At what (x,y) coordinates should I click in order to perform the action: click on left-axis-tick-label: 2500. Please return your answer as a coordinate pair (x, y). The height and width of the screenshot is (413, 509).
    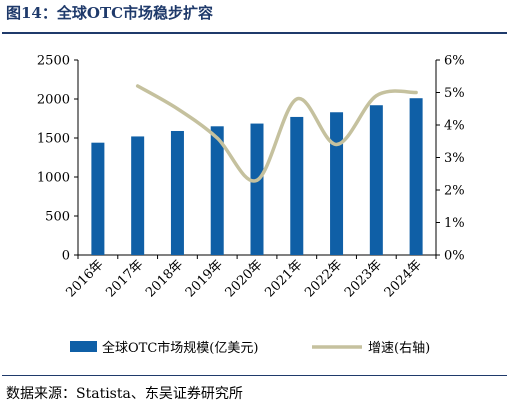
    Looking at the image, I should click on (53, 61).